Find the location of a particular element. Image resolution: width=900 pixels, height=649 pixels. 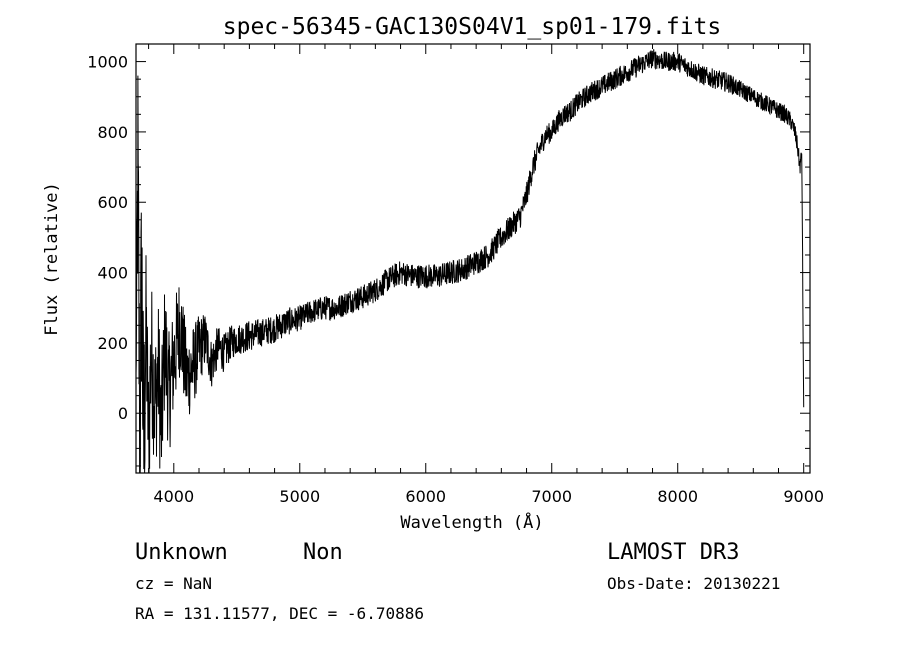

object-class: Non is located at coordinates (323, 552).